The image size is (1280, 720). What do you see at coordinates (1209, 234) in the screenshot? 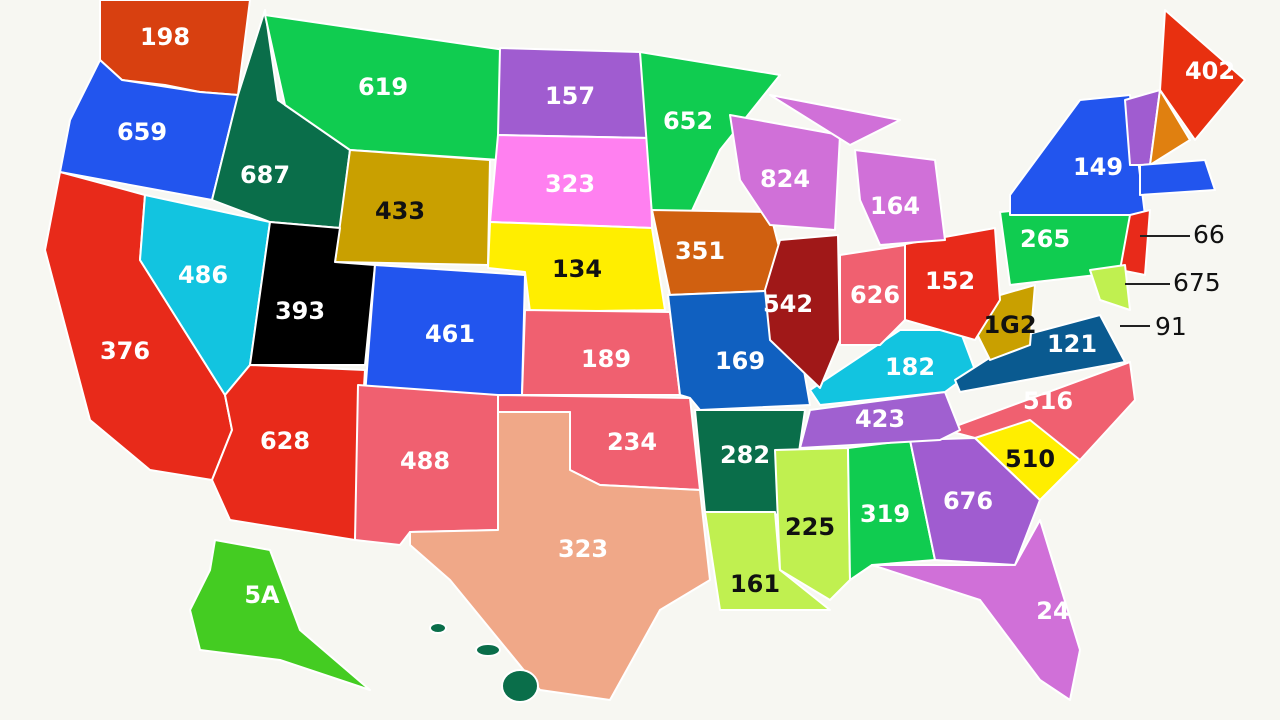
I see `callout-label: 66` at bounding box center [1209, 234].